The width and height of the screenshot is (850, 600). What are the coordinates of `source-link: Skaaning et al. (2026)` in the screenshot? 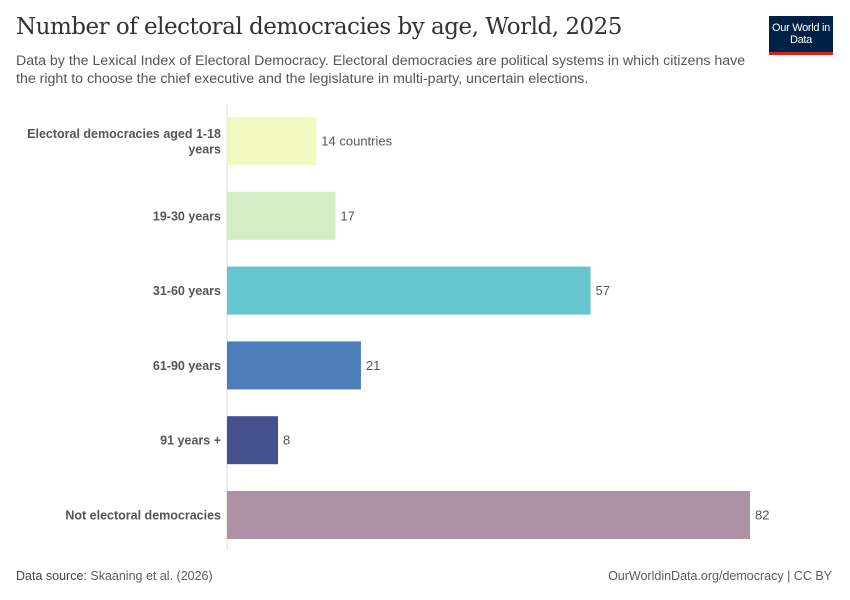 It's located at (151, 576).